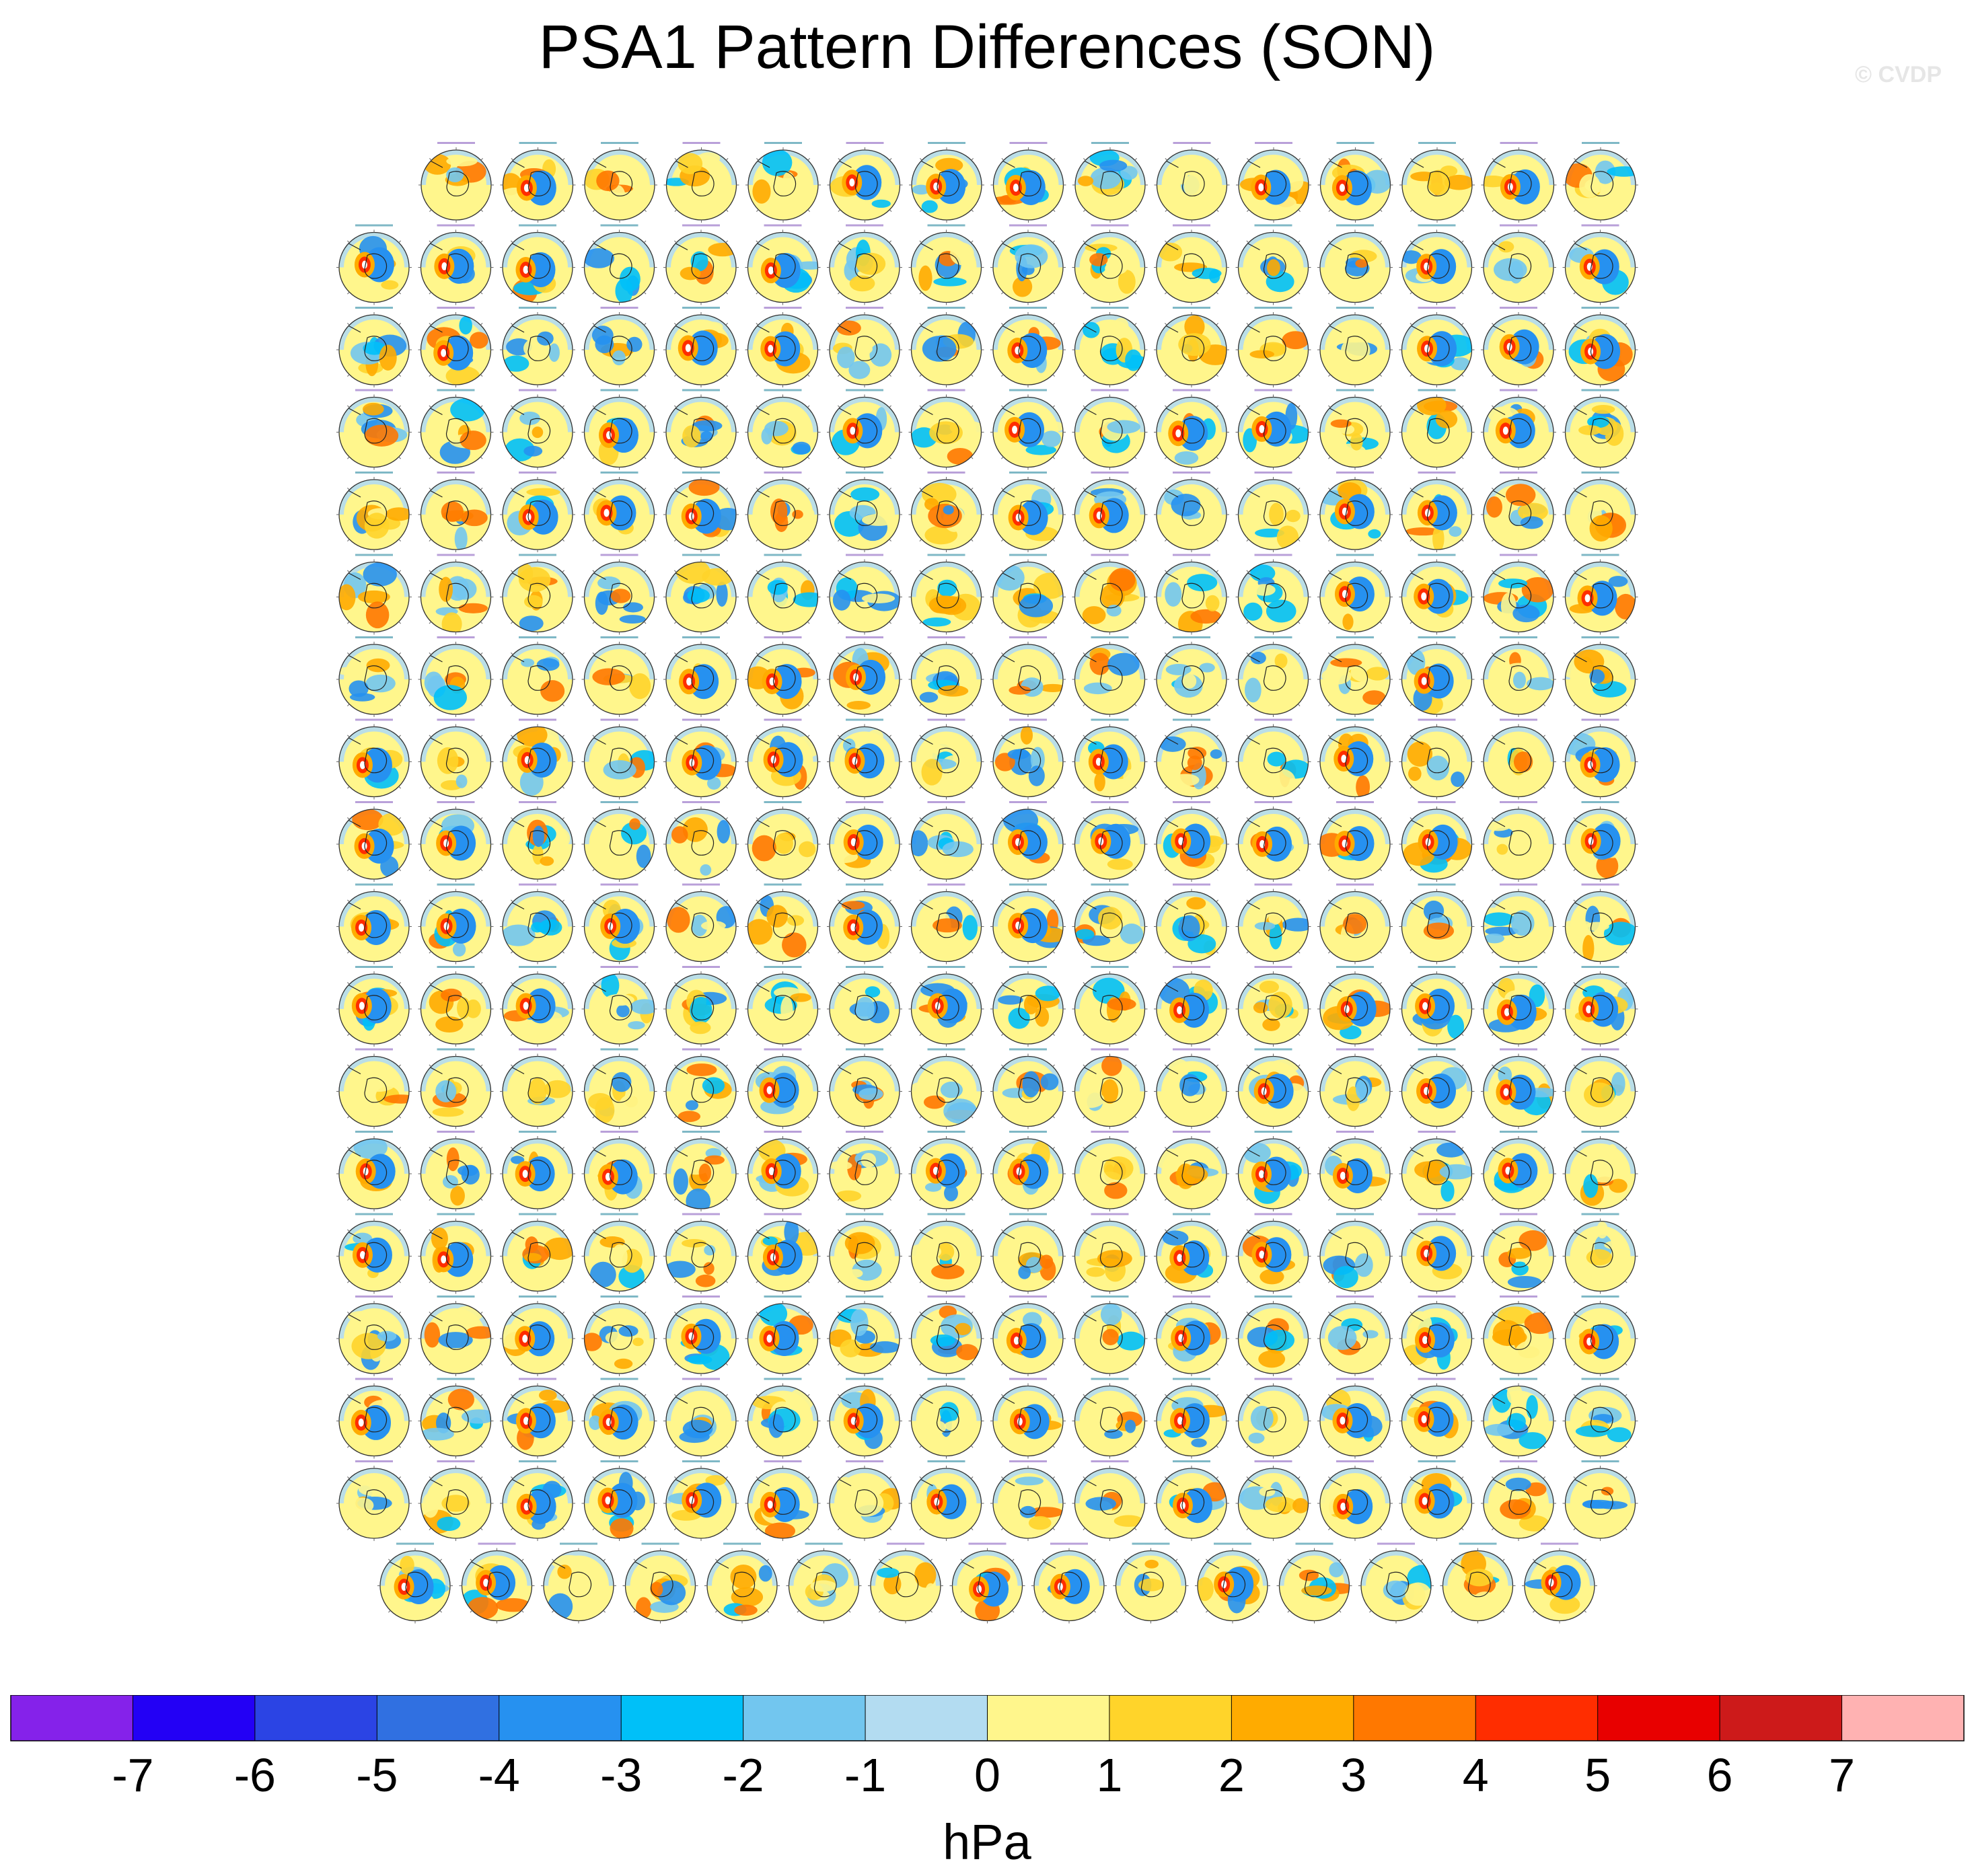  What do you see at coordinates (1109, 1775) in the screenshot?
I see `colorbar-tick-label: 1` at bounding box center [1109, 1775].